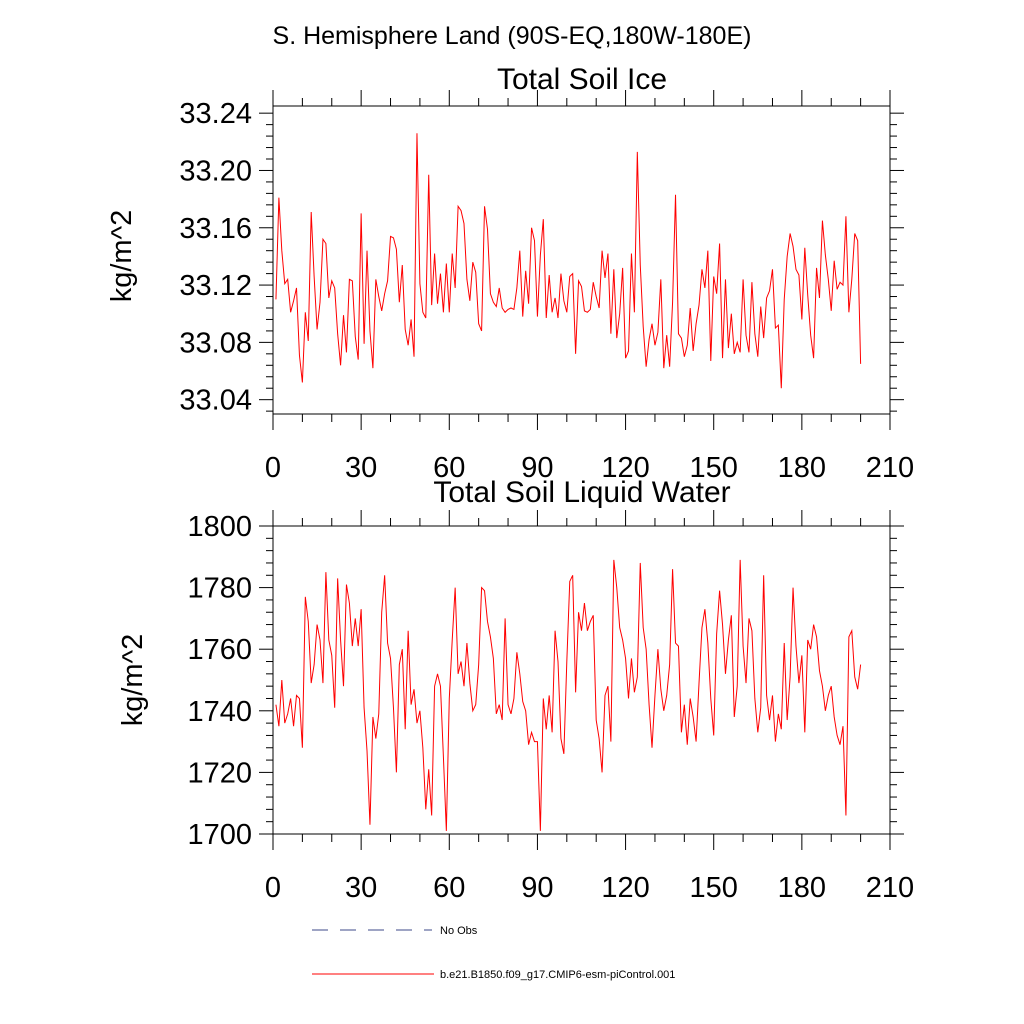 The image size is (1024, 1024). I want to click on y-tick-label: 33.24, so click(215, 114).